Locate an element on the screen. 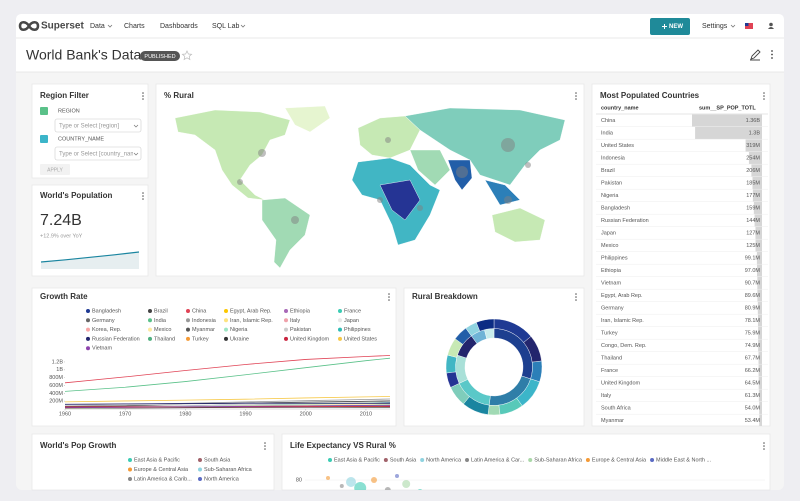 This screenshot has height=501, width=800. legend-label: Mexico is located at coordinates (162, 330).